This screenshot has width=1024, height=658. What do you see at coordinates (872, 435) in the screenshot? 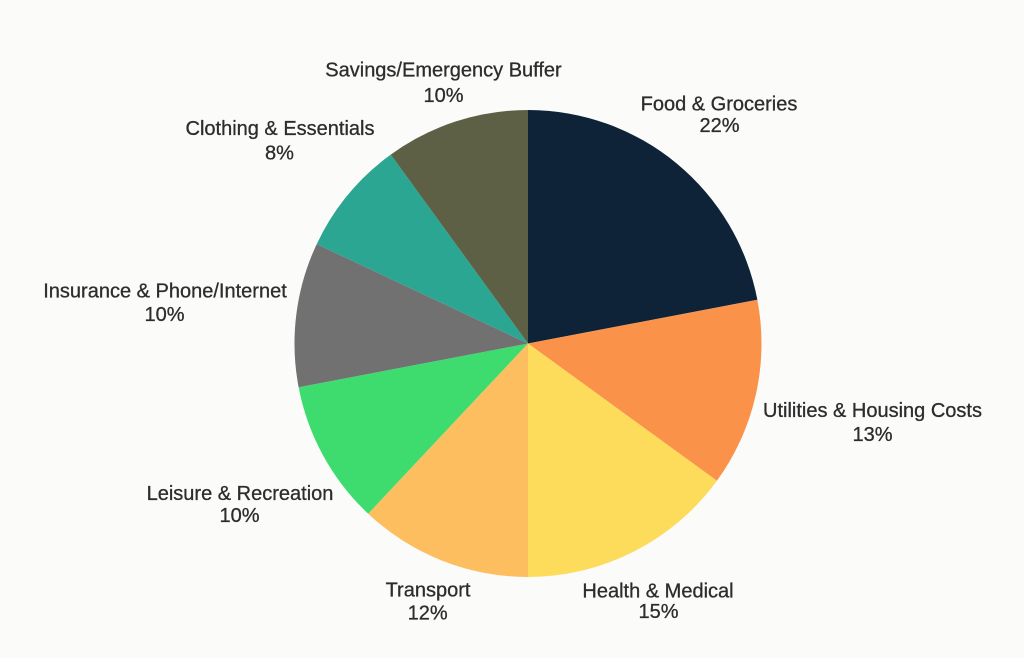
I see `svg-text: 13%` at bounding box center [872, 435].